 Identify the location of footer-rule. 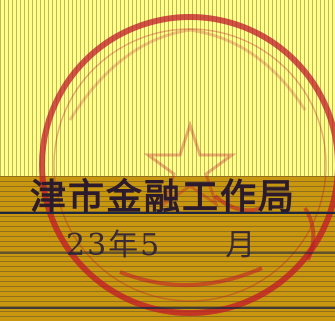
(167, 308).